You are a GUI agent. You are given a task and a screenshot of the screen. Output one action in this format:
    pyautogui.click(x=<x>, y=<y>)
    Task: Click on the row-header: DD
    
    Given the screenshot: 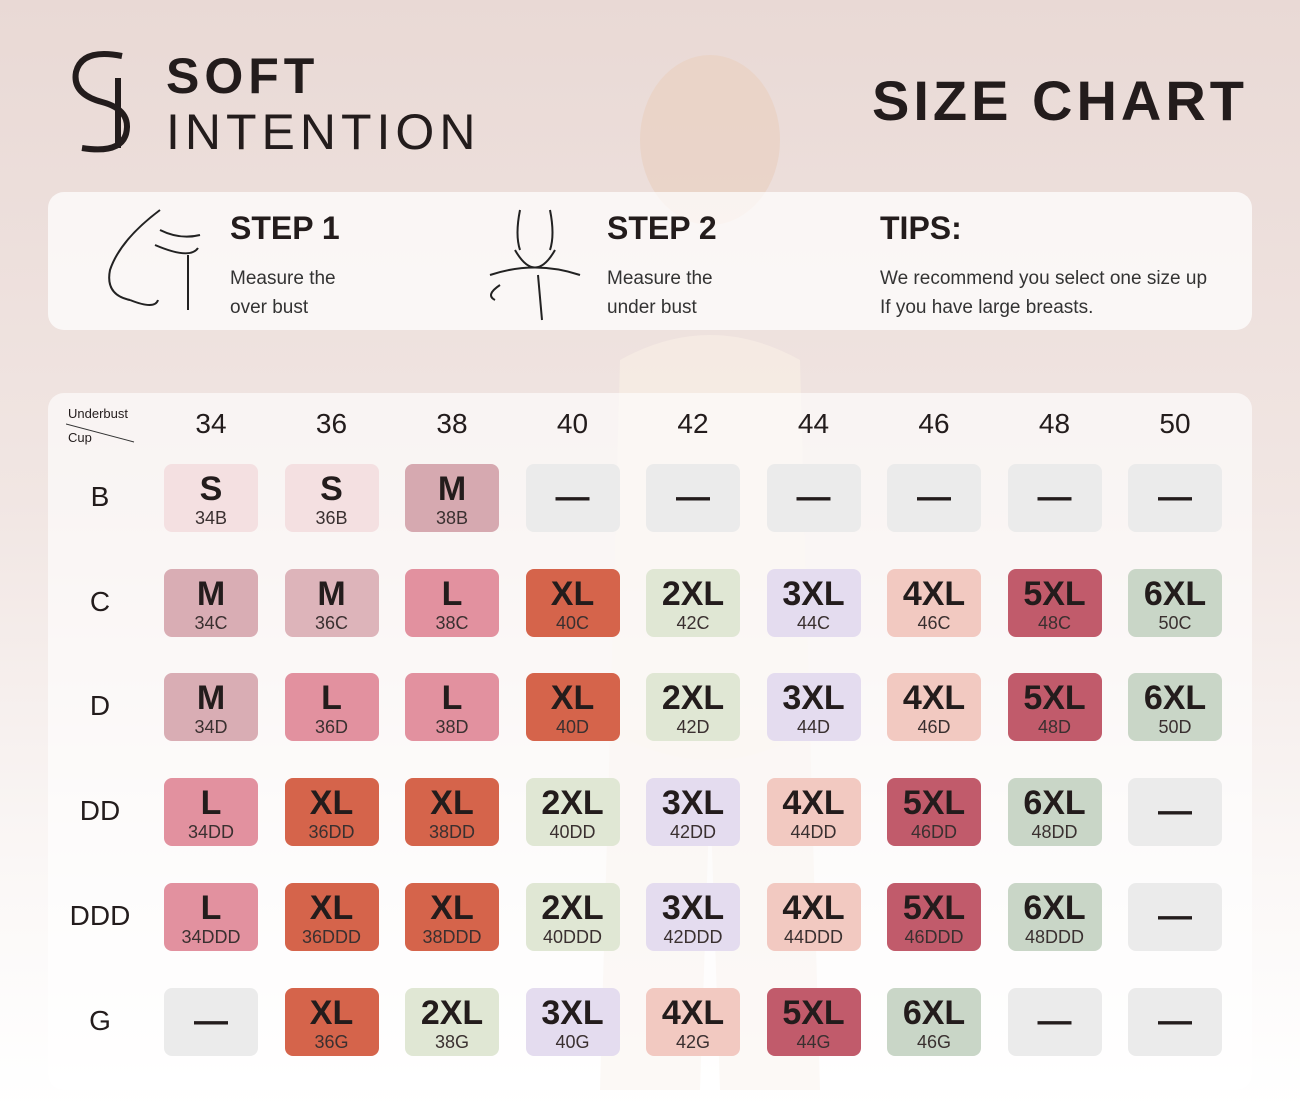 What is the action you would take?
    pyautogui.click(x=100, y=811)
    